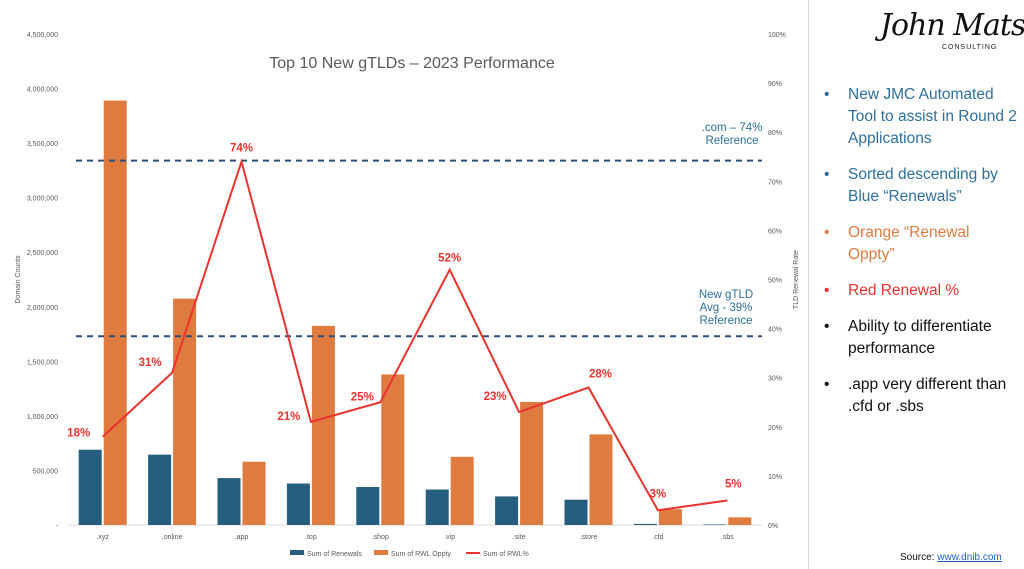 The height and width of the screenshot is (569, 1024). I want to click on bullet-item: • Sorted descending by Blue “Renewals”, so click(919, 186).